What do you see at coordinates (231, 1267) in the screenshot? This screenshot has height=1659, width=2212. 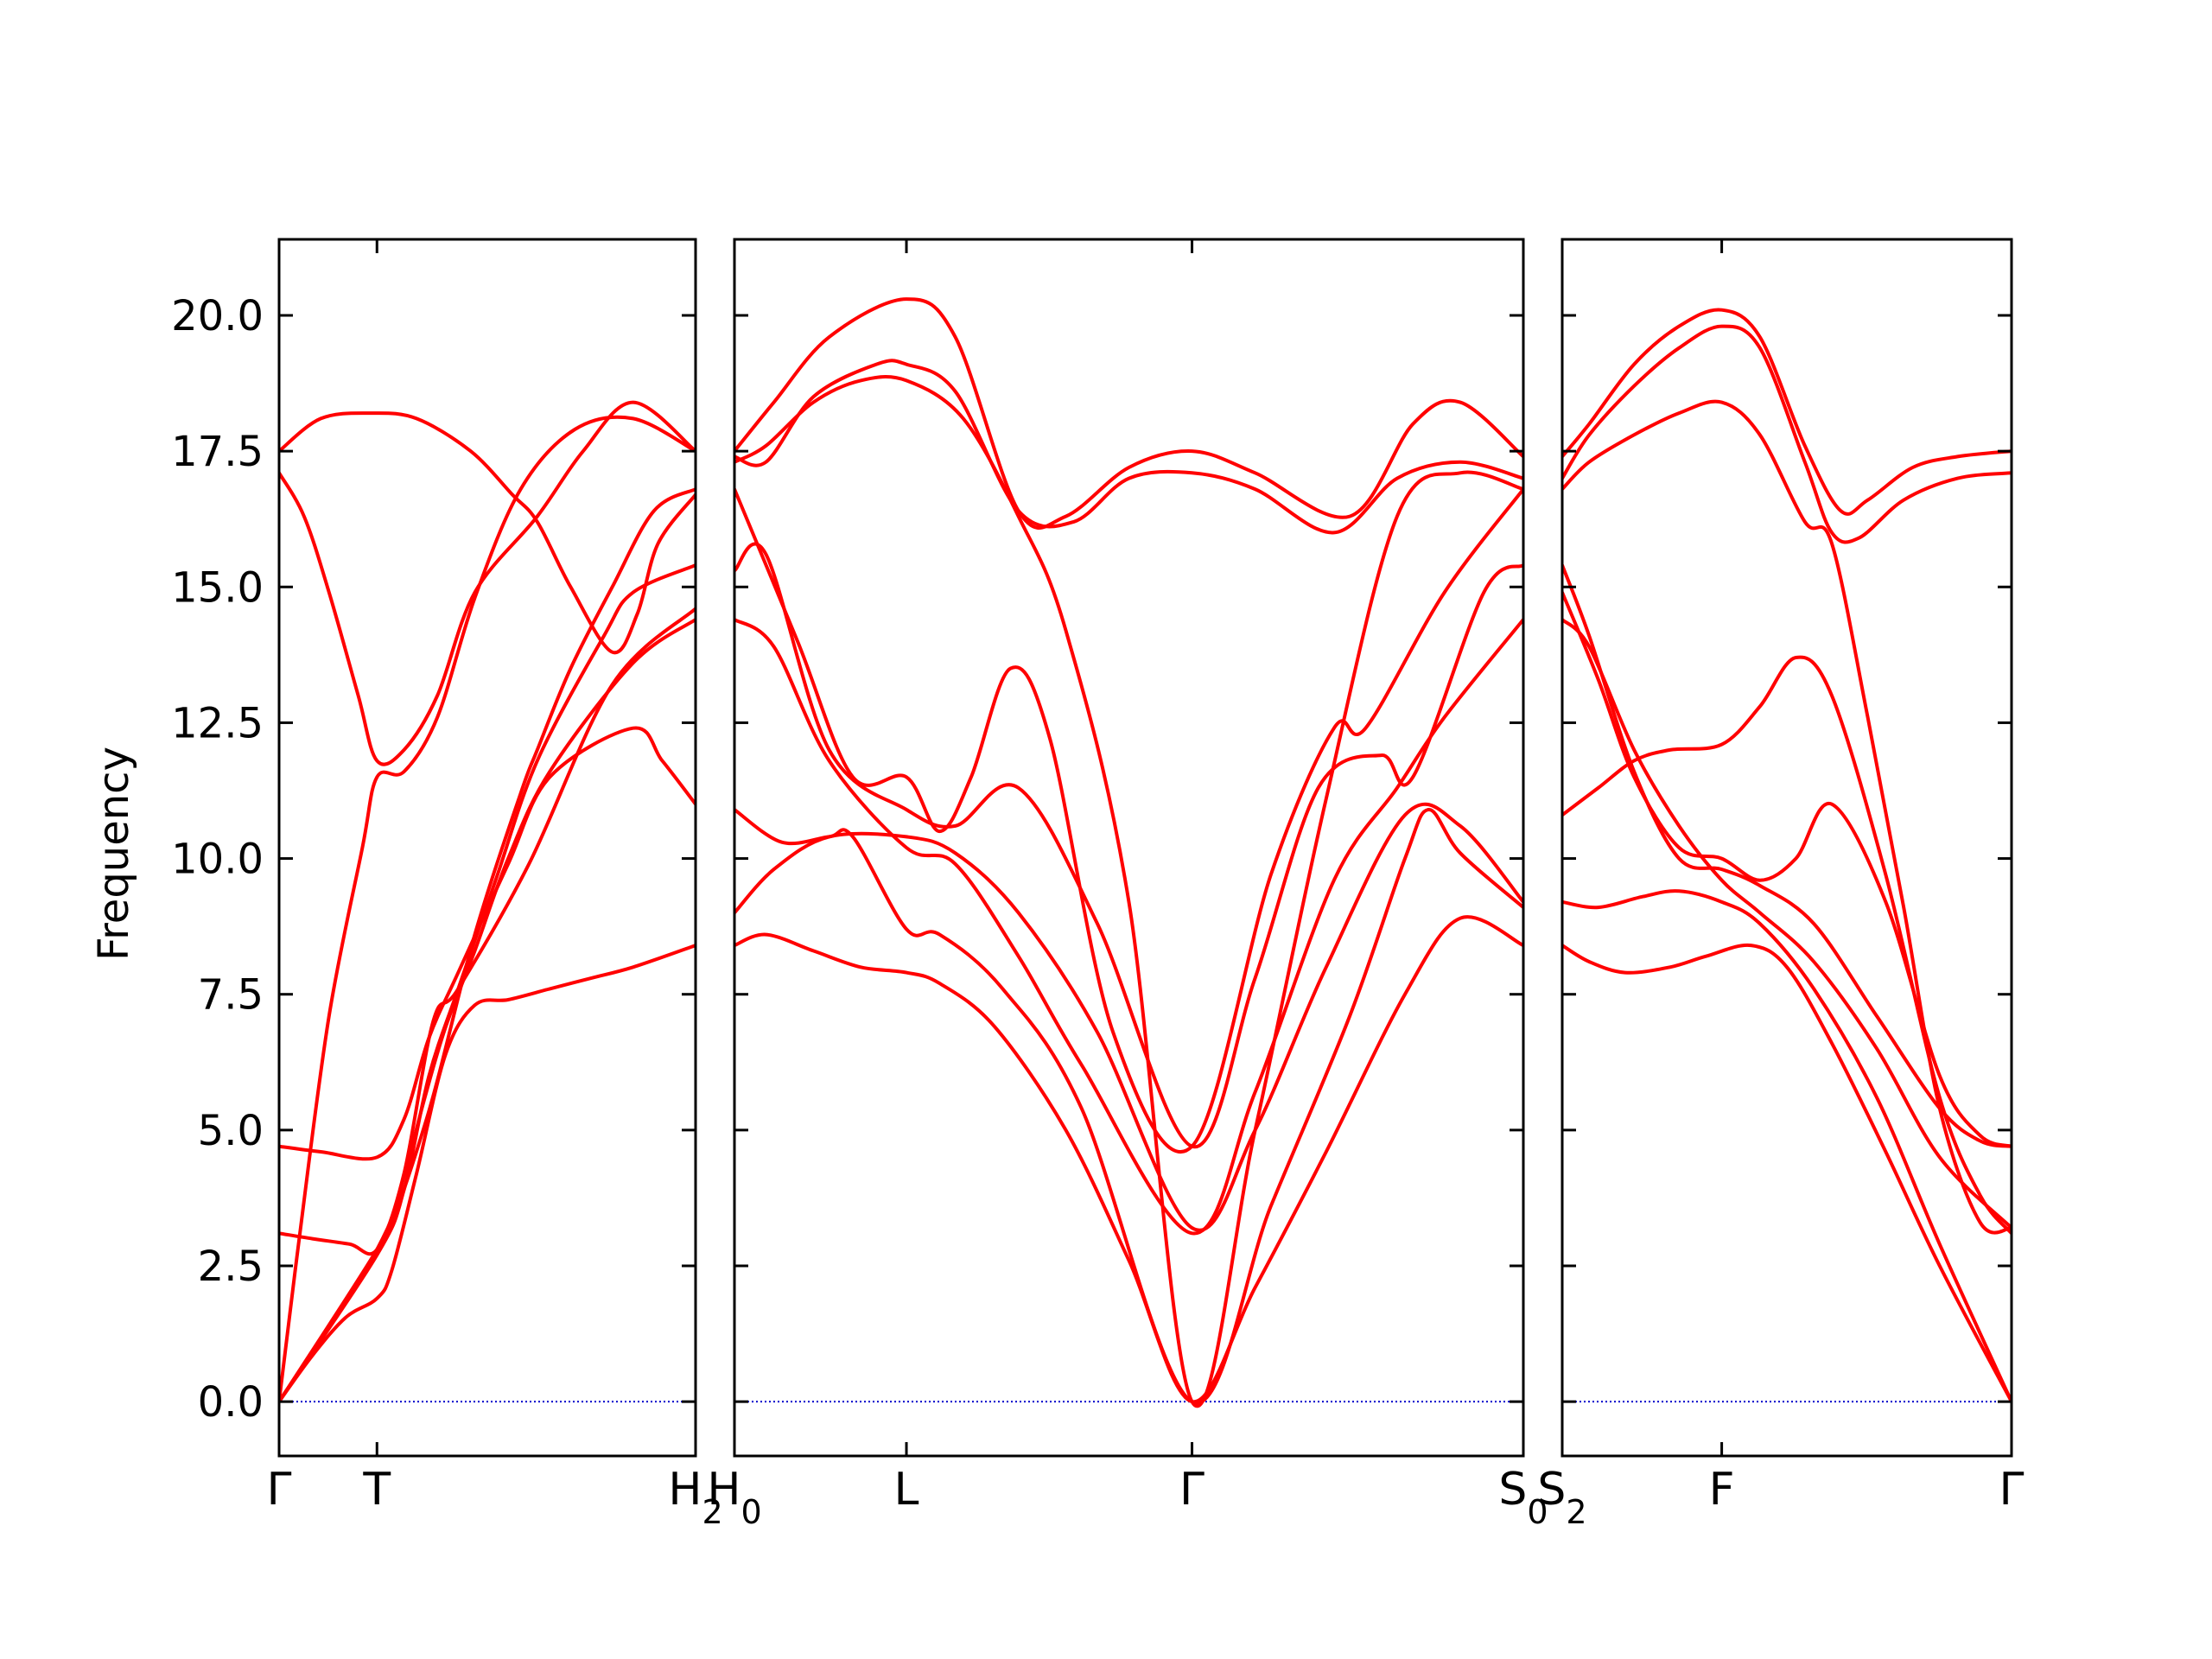 I see `y-tick-label: 2.5` at bounding box center [231, 1267].